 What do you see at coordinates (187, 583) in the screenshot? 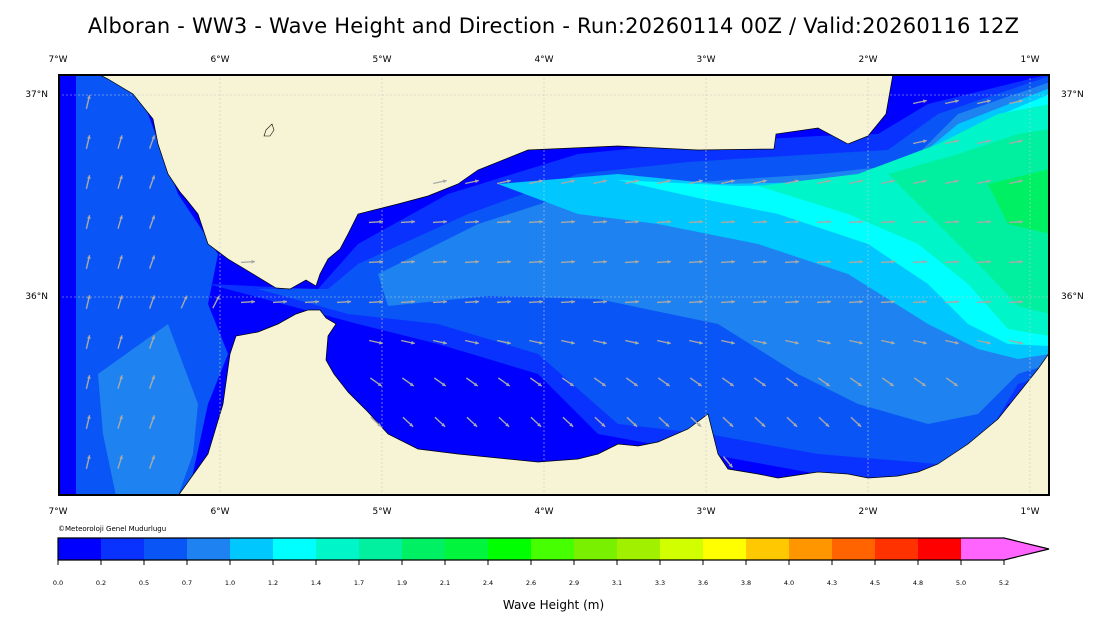
I see `colorbar-tick-label: 0.7` at bounding box center [187, 583].